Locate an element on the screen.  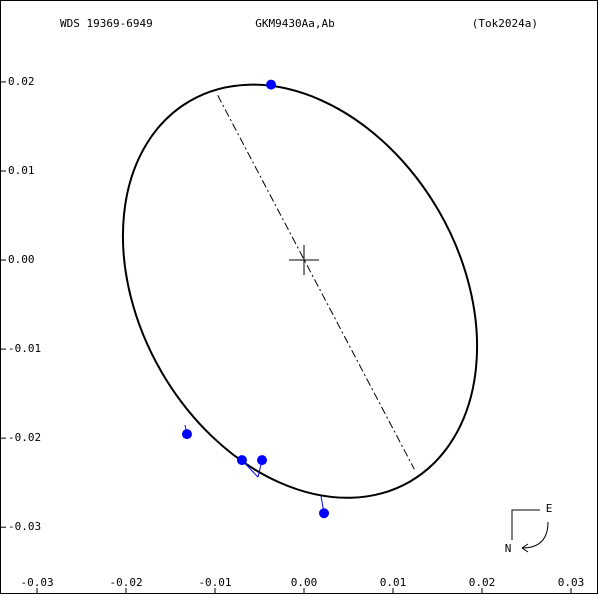
x-tick-label: 0.02 is located at coordinates (482, 582).